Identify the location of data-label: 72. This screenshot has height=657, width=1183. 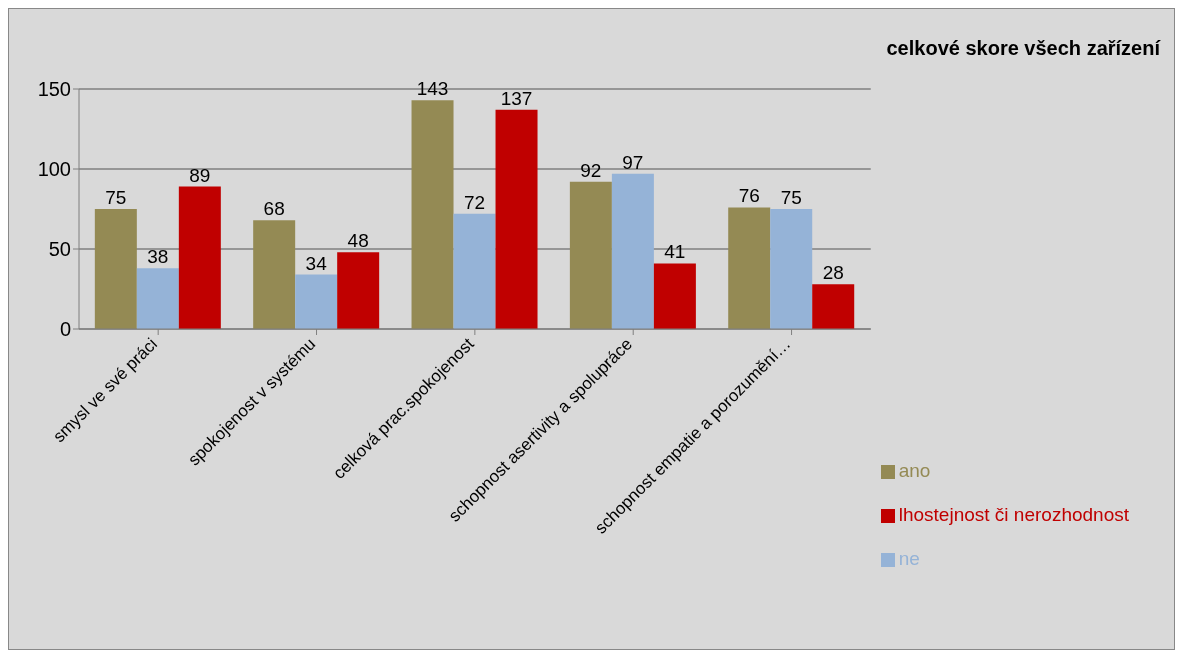
(474, 202).